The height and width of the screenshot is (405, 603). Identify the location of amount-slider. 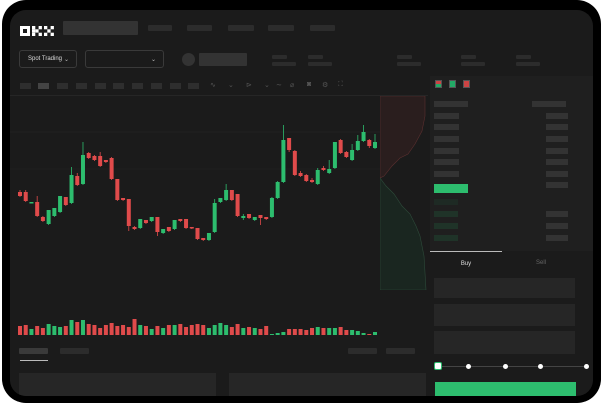
(513, 366).